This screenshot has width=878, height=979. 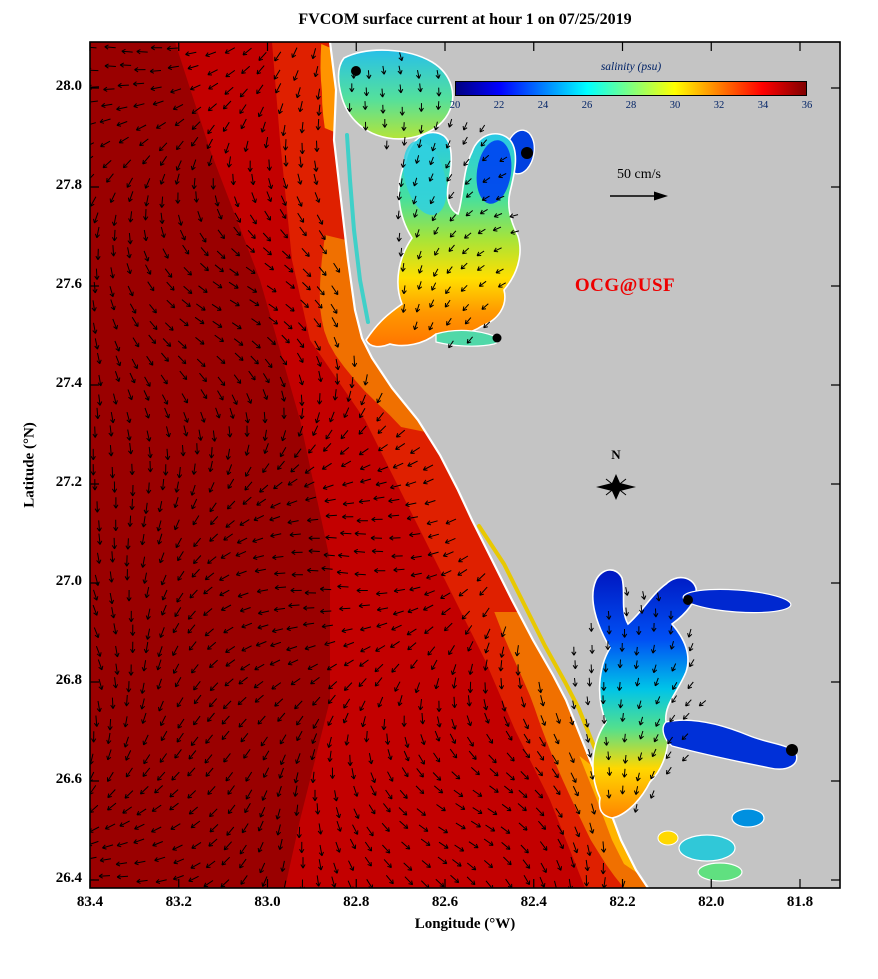 I want to click on colorbar-tick-label: 20, so click(x=455, y=105).